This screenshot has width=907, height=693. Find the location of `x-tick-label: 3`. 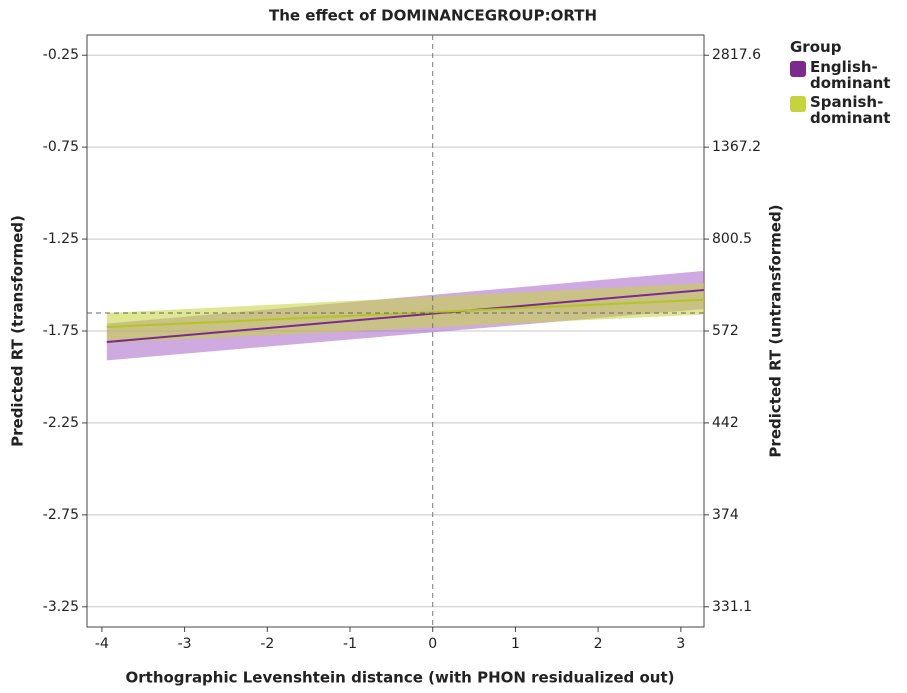

x-tick-label: 3 is located at coordinates (680, 644).